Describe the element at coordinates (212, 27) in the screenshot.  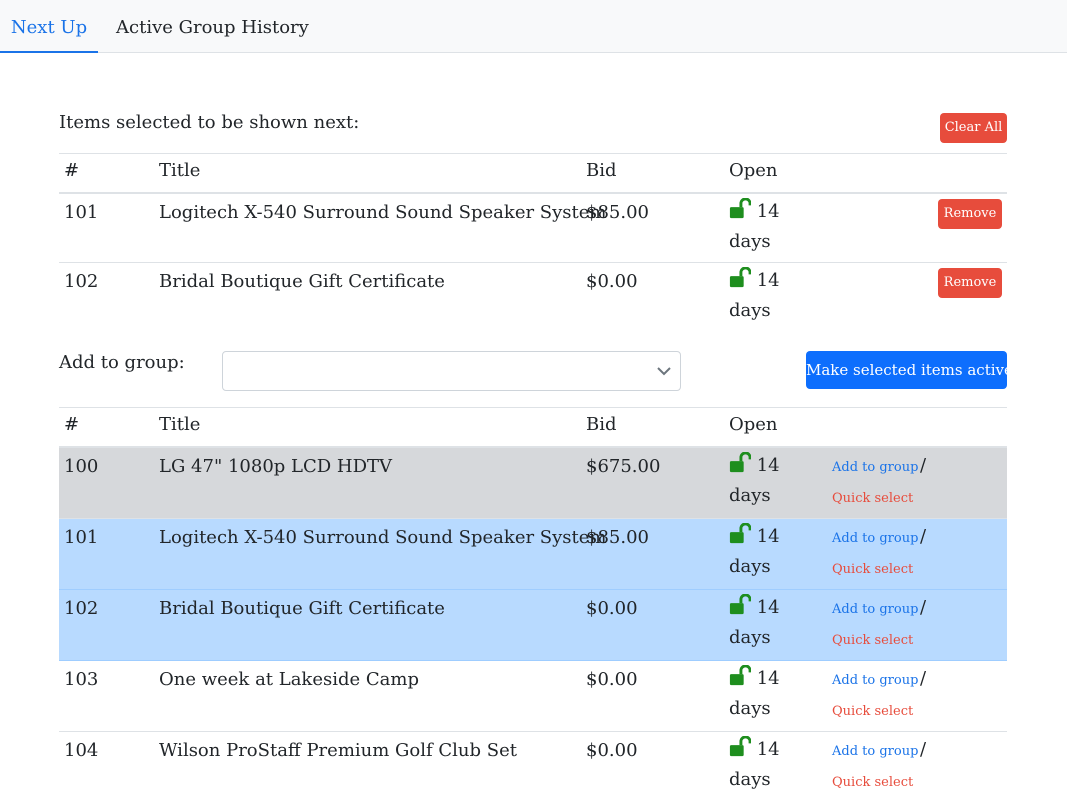
I see `tab-active-group-history: Active Group History` at that location.